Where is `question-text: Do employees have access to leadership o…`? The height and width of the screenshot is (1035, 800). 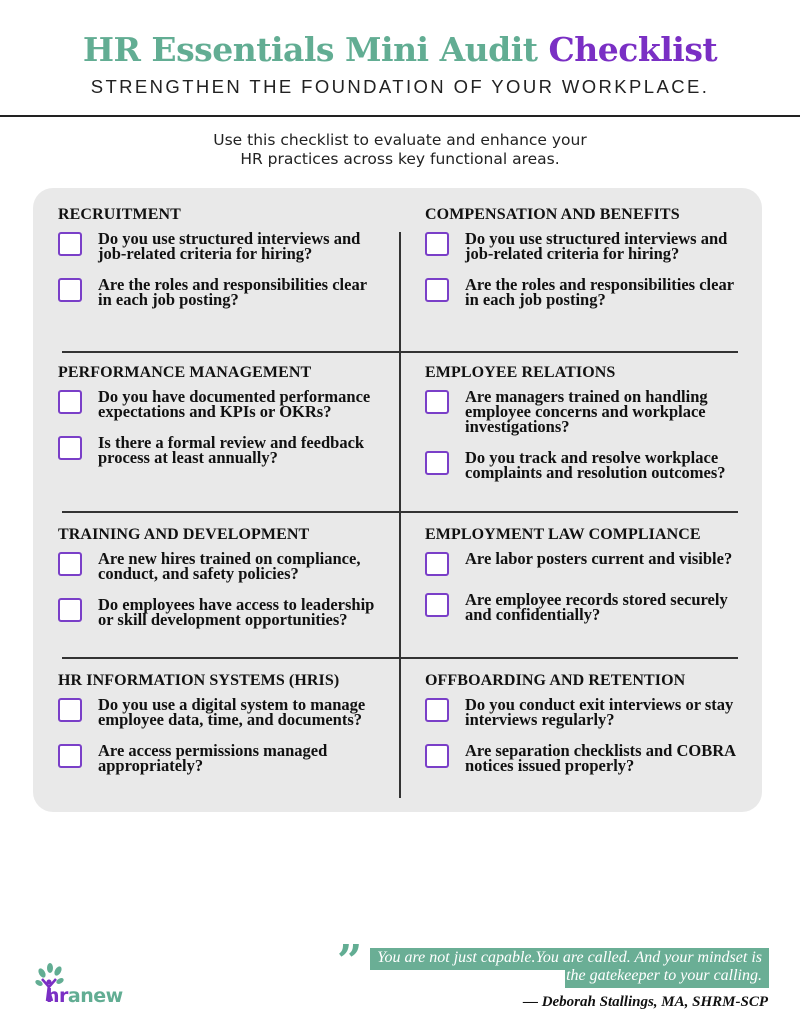 question-text: Do employees have access to leadership o… is located at coordinates (236, 612).